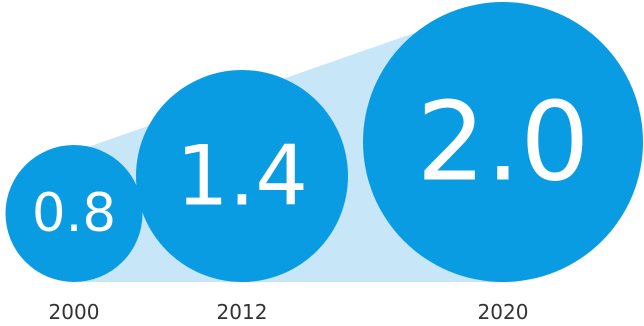 This screenshot has height=326, width=644. I want to click on bubble-circle, so click(74, 213).